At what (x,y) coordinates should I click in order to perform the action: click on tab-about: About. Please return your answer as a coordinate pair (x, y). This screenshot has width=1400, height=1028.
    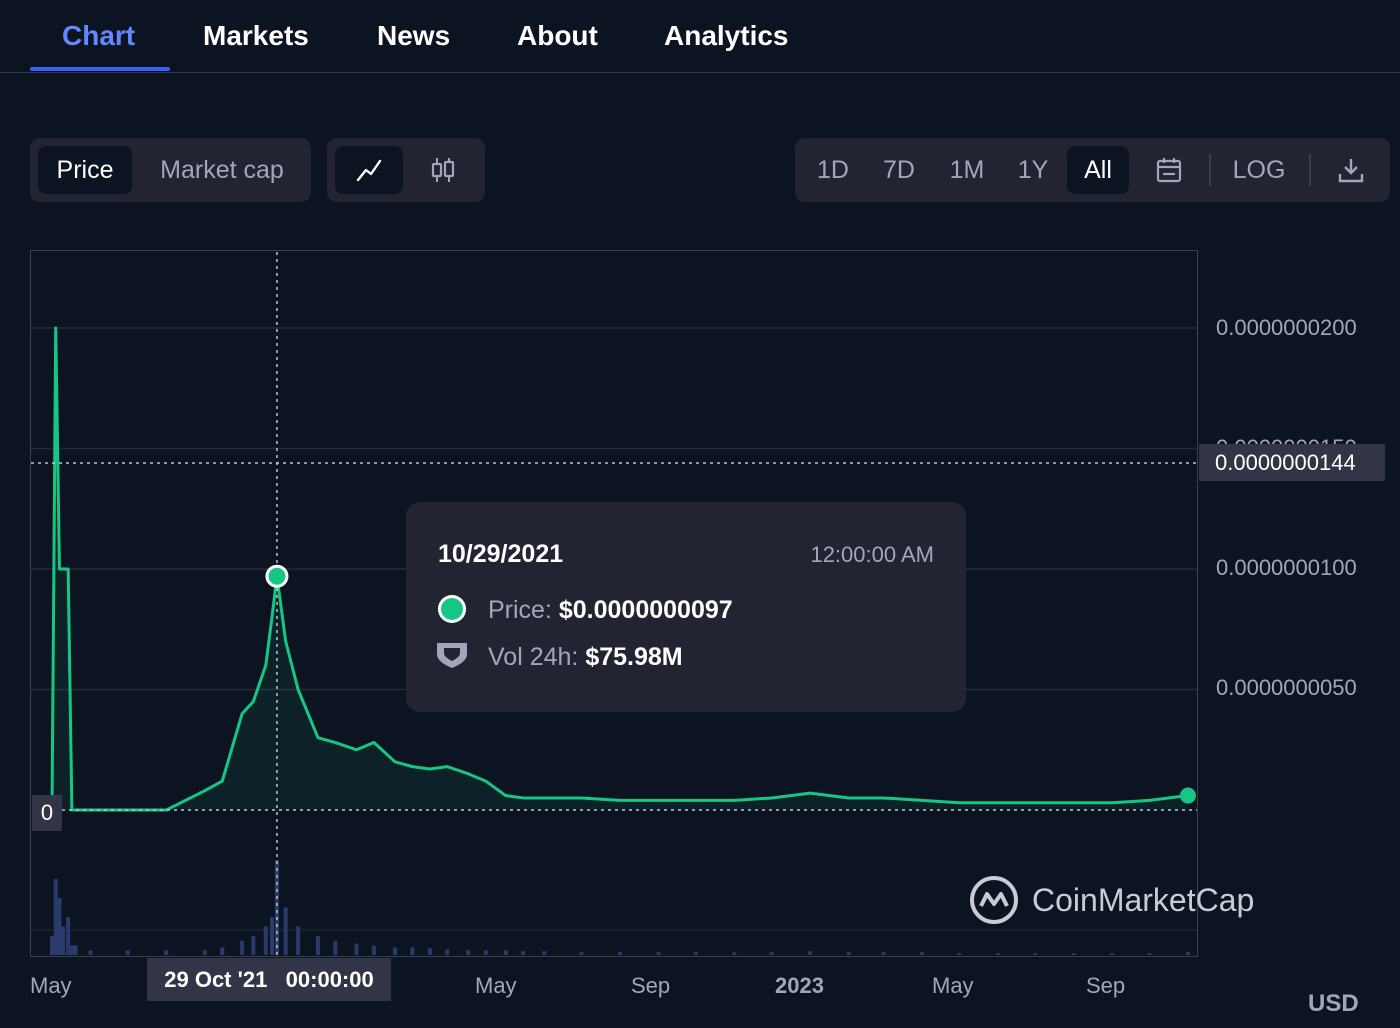
    Looking at the image, I should click on (557, 35).